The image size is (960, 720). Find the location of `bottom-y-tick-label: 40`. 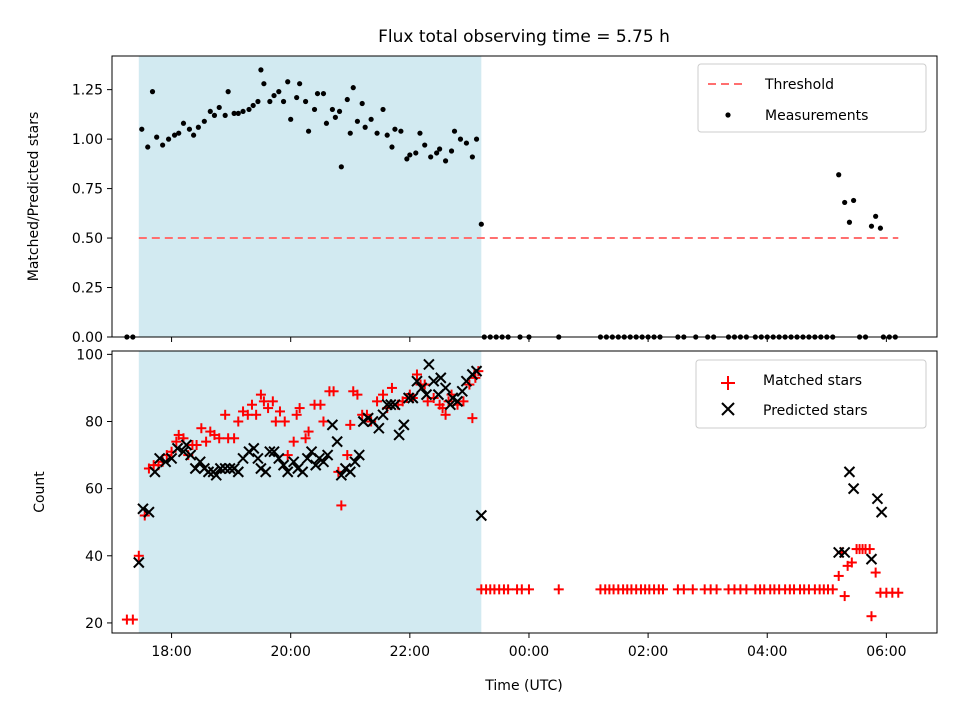

bottom-y-tick-label: 40 is located at coordinates (94, 557).